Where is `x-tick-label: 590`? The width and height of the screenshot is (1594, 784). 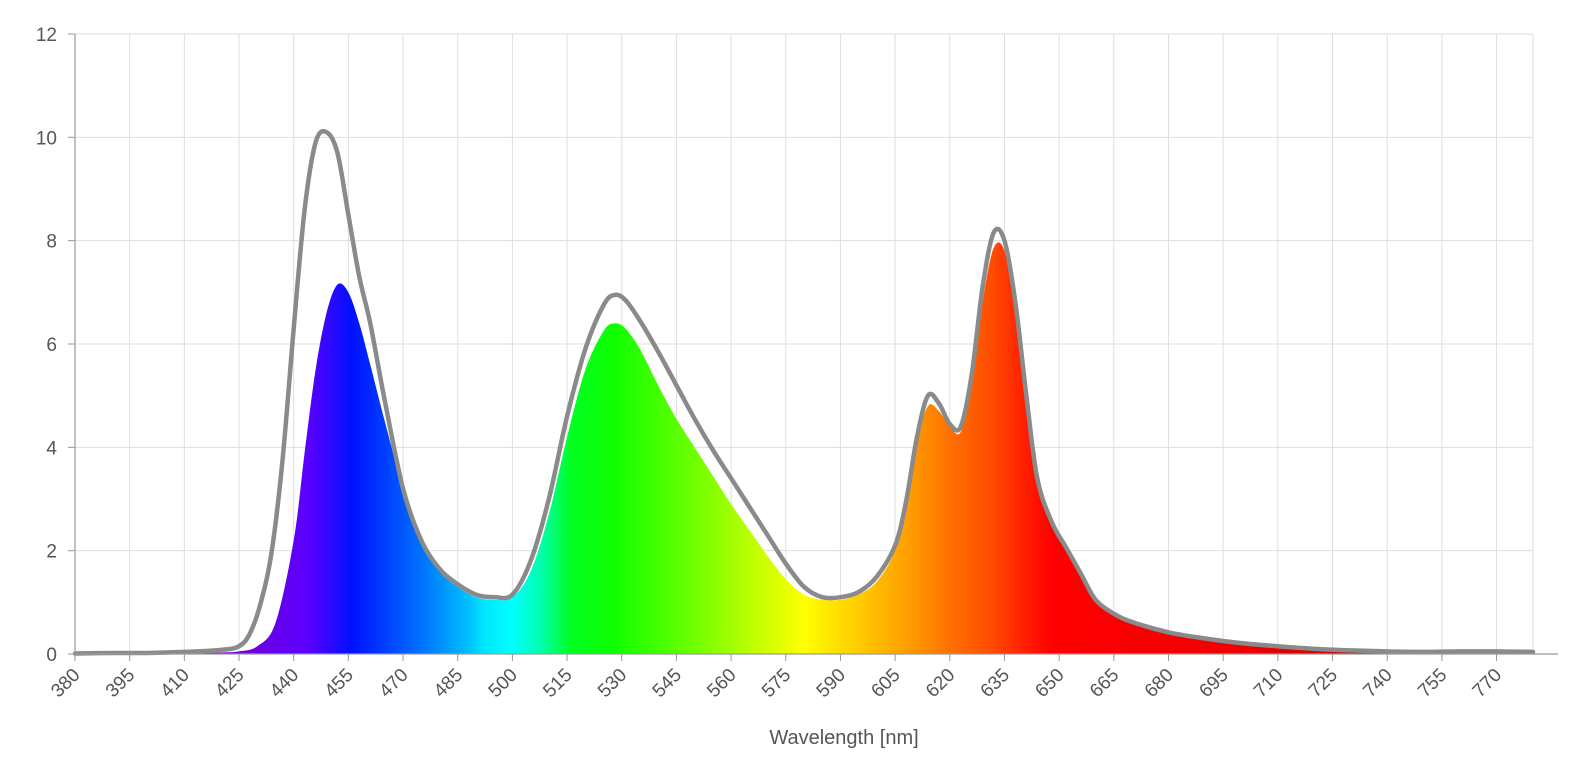
x-tick-label: 590 is located at coordinates (831, 683).